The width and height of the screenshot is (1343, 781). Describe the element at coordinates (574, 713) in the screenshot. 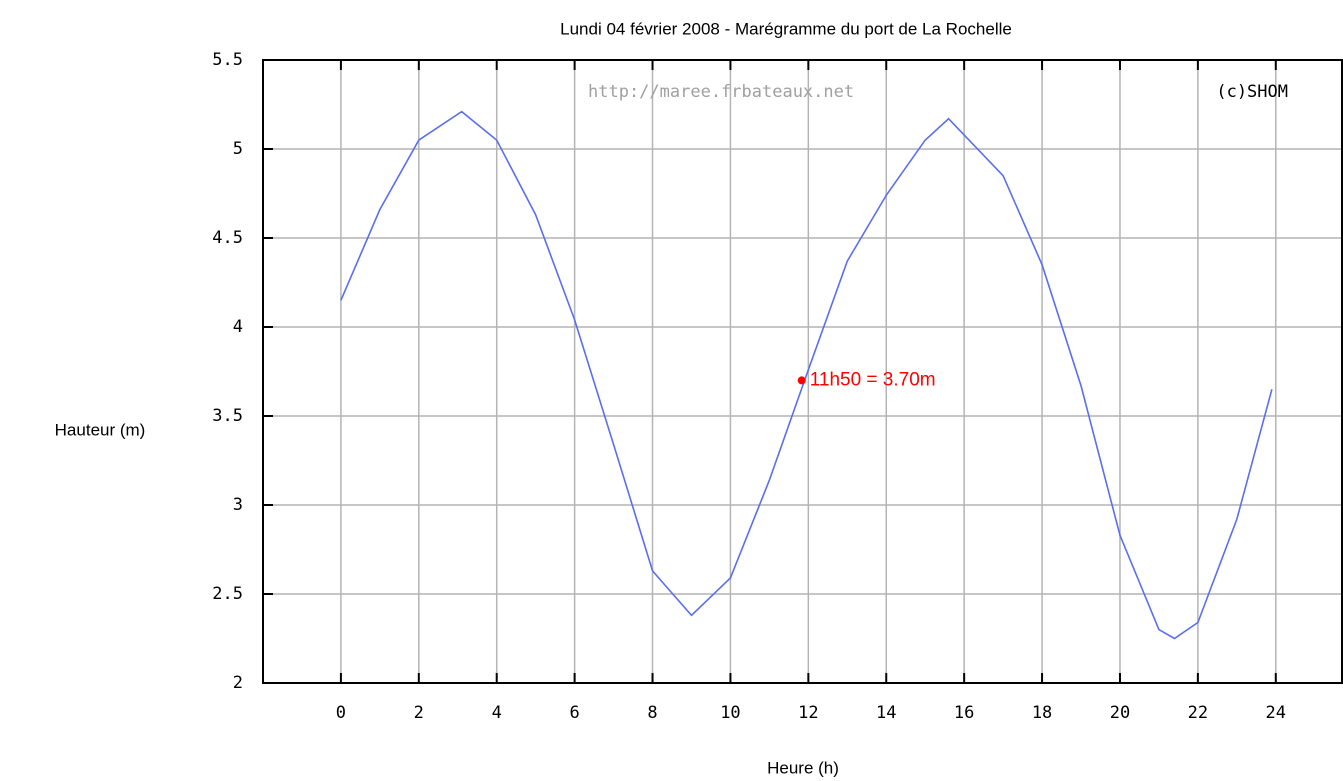

I see `x-tick-label: 6` at that location.